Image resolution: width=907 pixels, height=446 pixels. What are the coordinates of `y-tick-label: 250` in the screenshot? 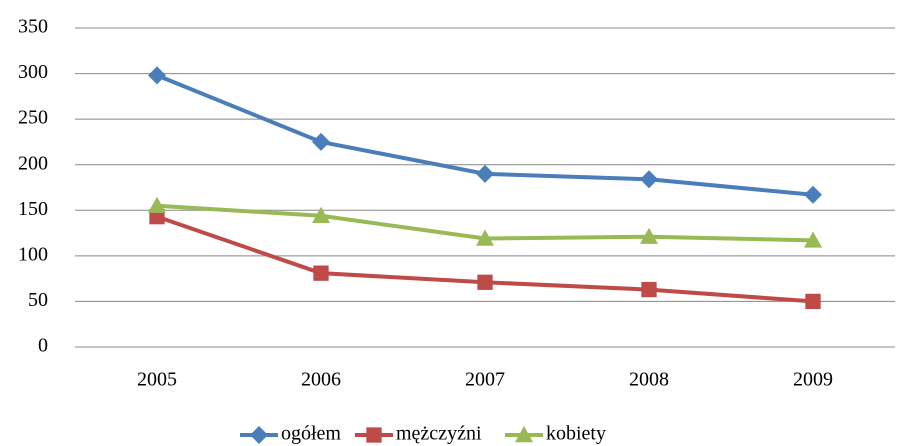 It's located at (33, 118).